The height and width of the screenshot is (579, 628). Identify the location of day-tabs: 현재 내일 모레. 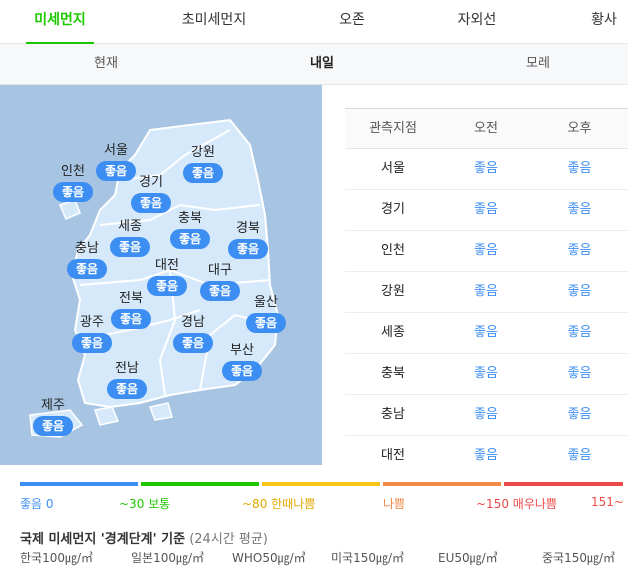
(314, 64).